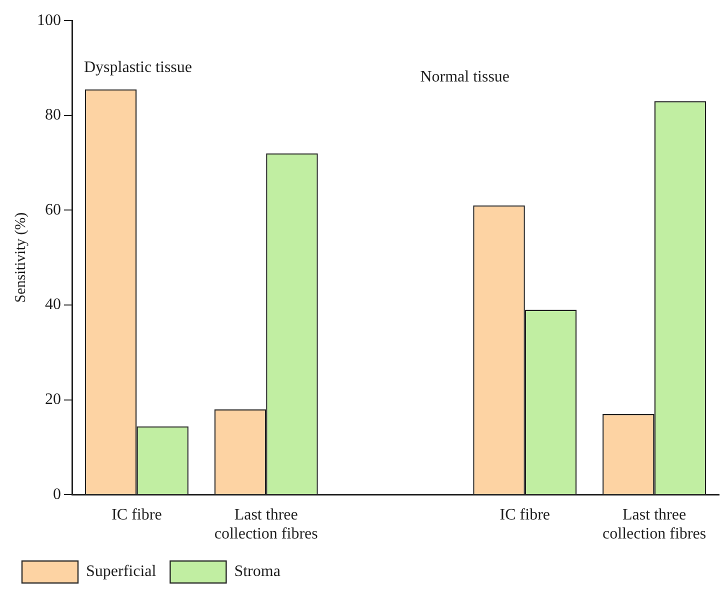  I want to click on y-tick-label: 0, so click(57, 494).